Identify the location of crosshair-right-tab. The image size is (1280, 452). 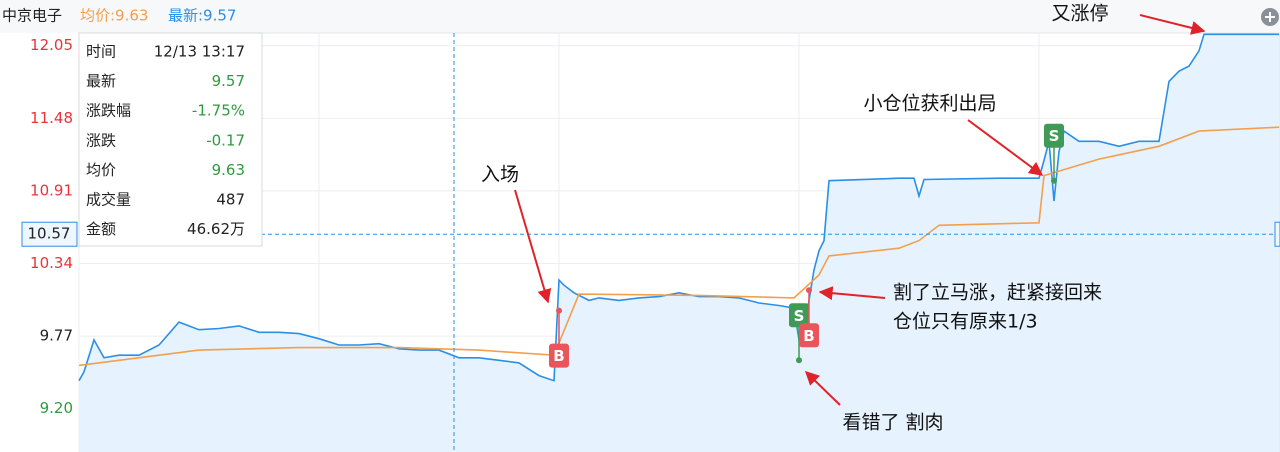
(1277, 234).